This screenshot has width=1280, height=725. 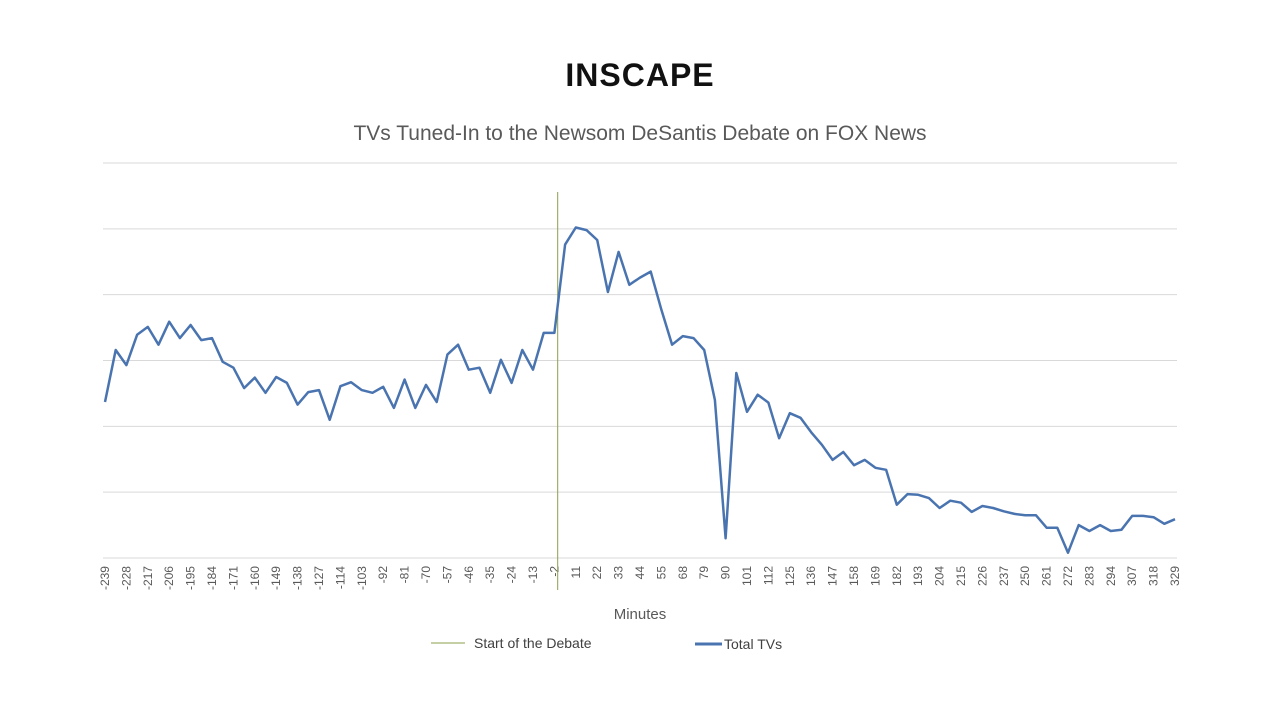 I want to click on x-tick-label: 237, so click(x=1004, y=576).